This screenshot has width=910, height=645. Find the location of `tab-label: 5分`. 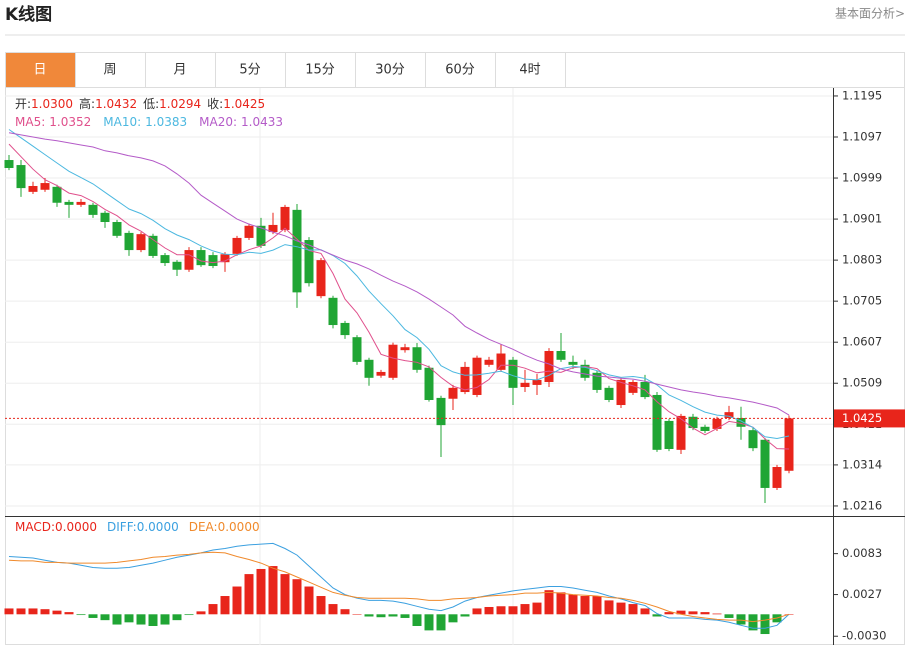

tab-label: 5分 is located at coordinates (249, 70).